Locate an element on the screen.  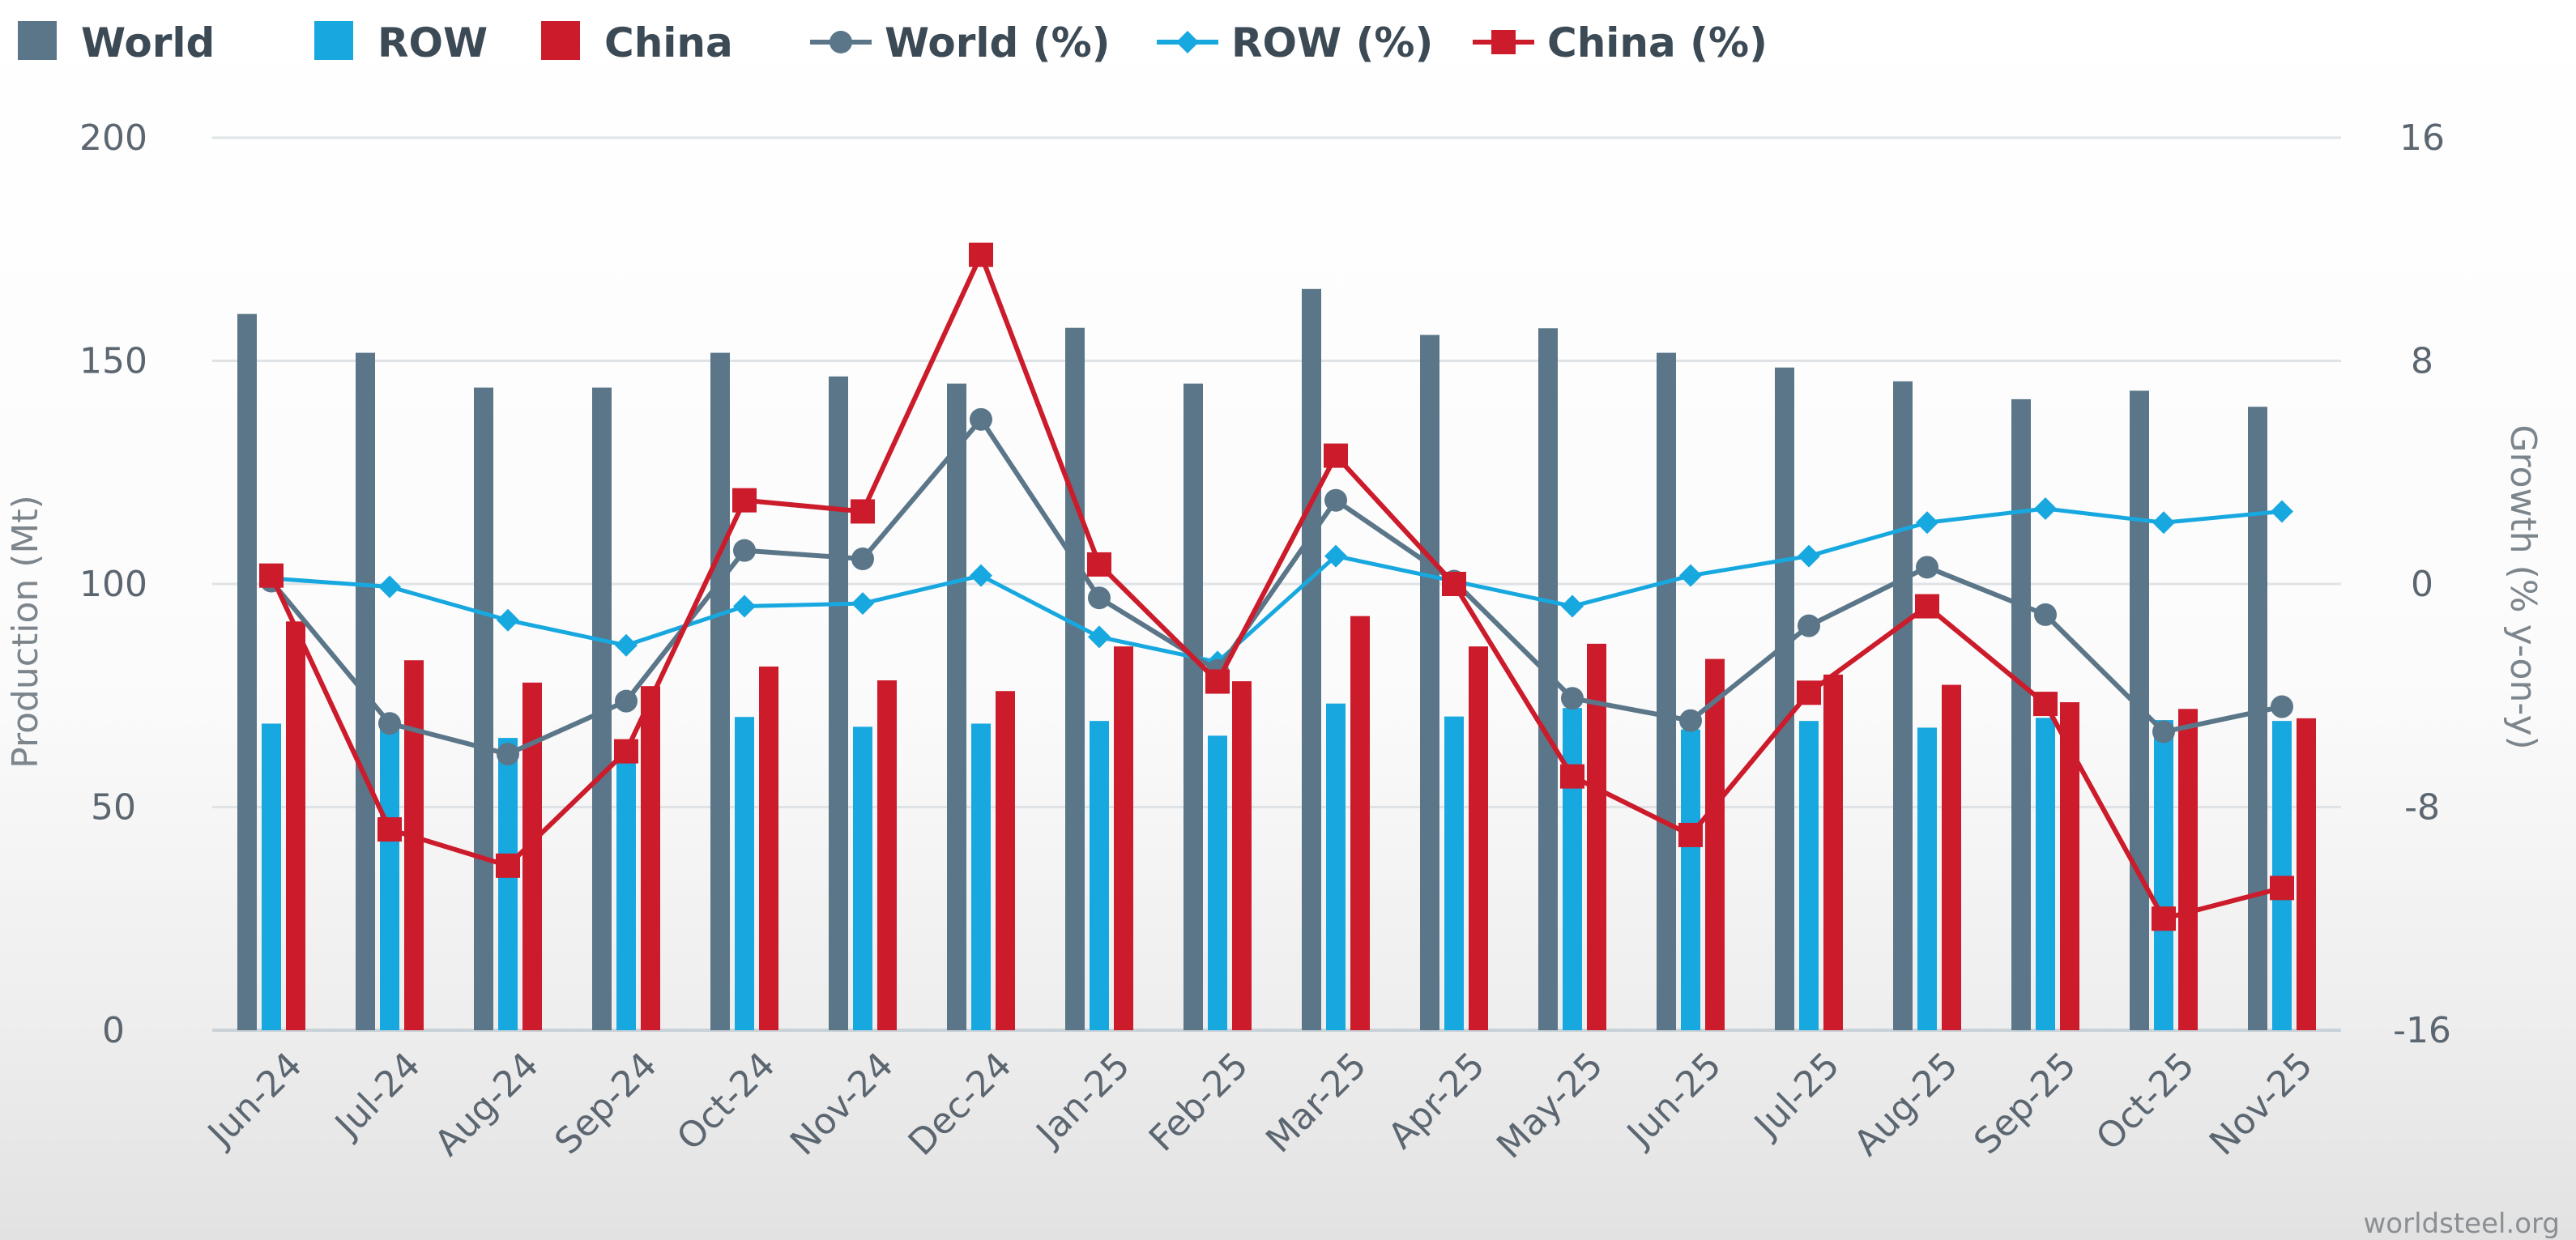
line-row is located at coordinates (1277, 585).